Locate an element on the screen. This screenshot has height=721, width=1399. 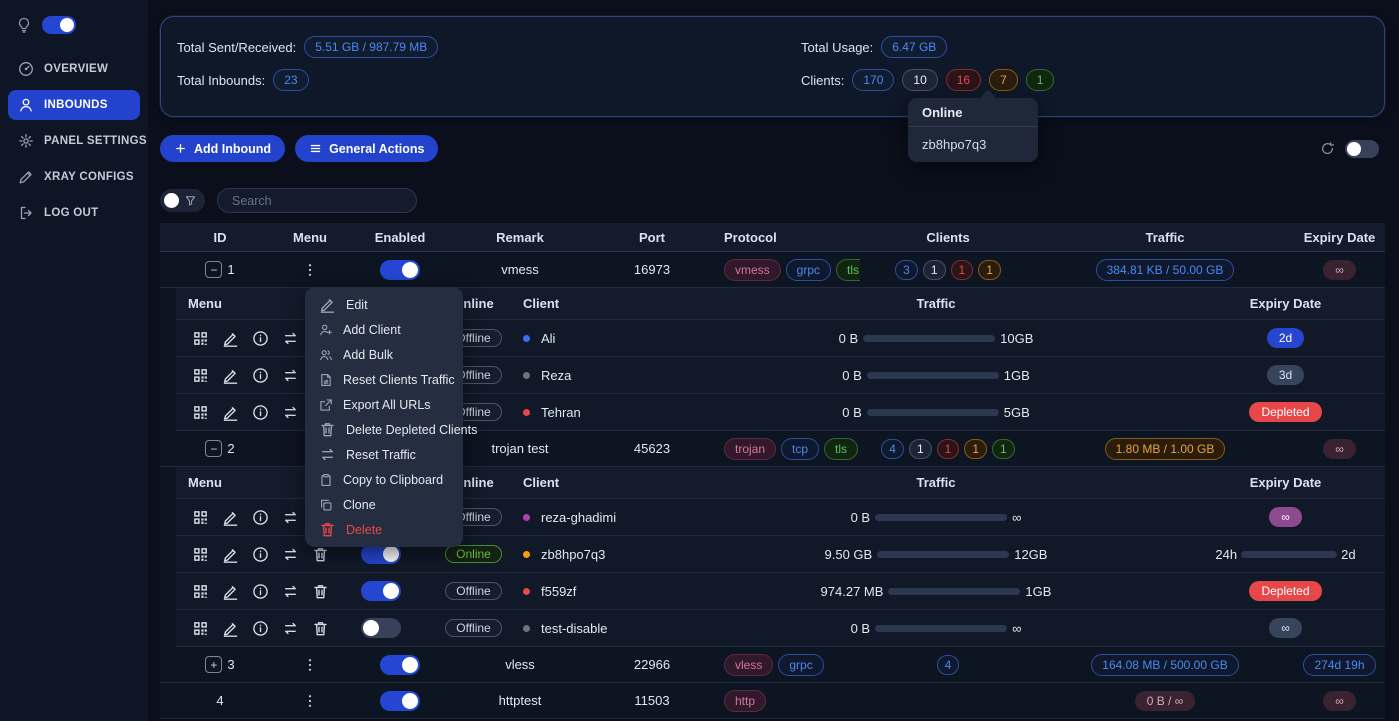
protocol-tag-vmess: vmess is located at coordinates (752, 269).